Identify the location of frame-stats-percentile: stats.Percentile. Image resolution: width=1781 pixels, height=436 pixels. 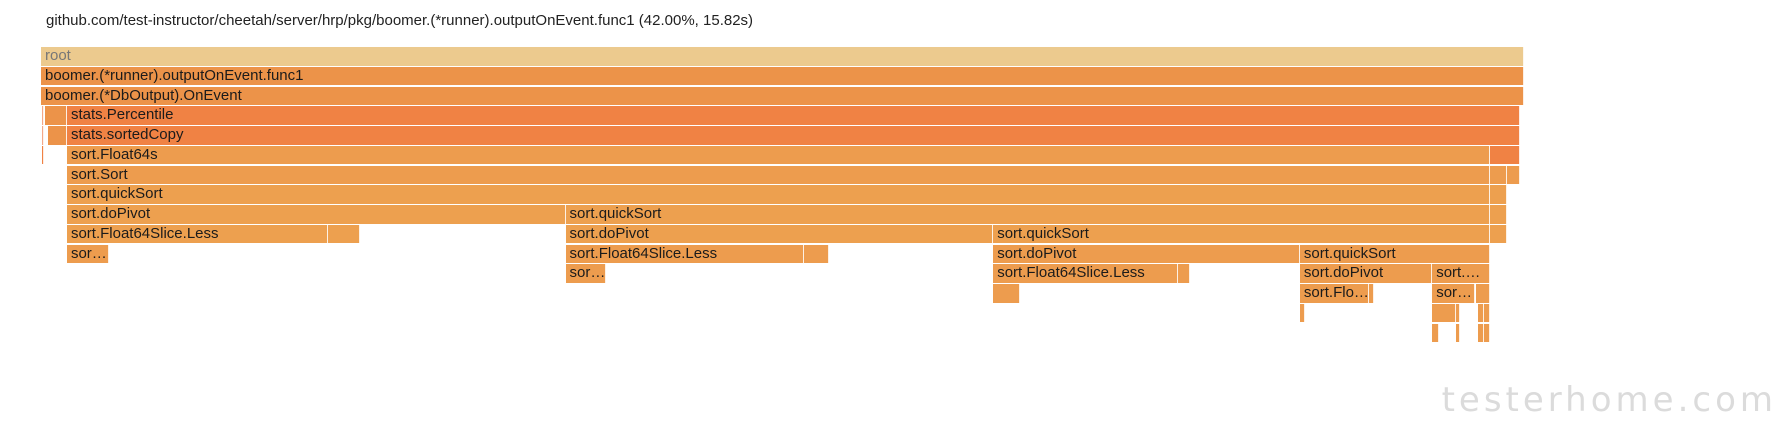
(793, 115).